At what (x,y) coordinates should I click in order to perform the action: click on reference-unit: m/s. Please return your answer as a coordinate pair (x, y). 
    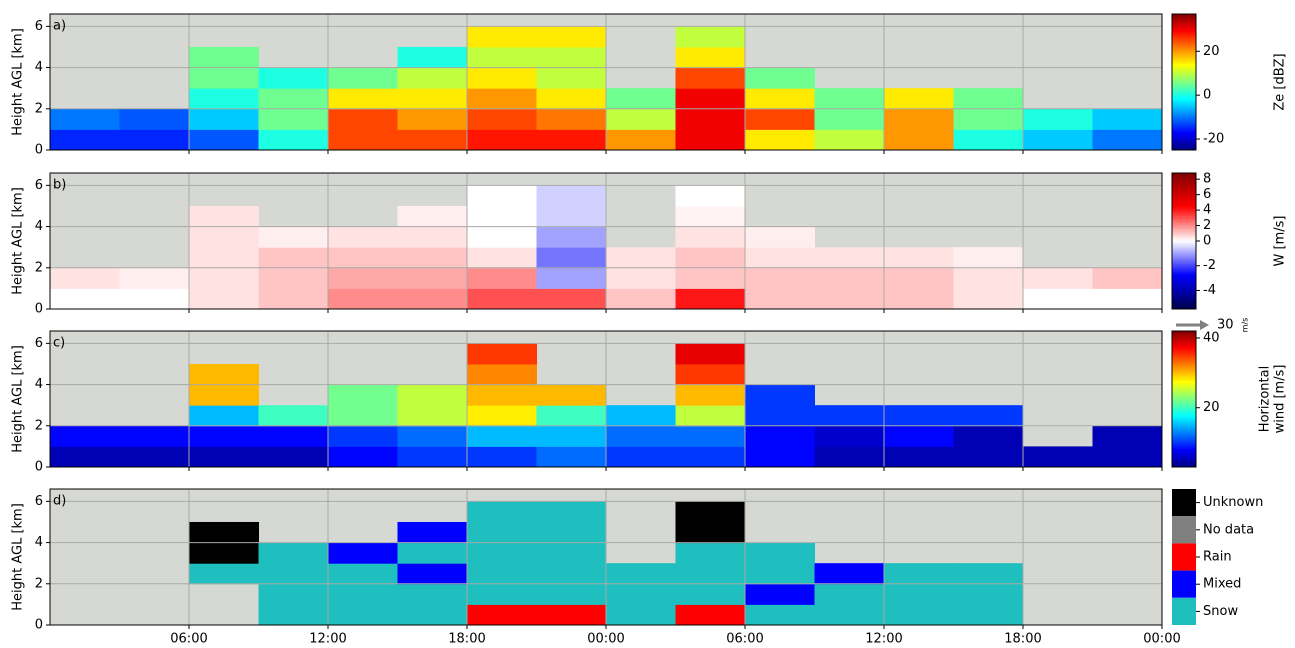
    Looking at the image, I should click on (1245, 325).